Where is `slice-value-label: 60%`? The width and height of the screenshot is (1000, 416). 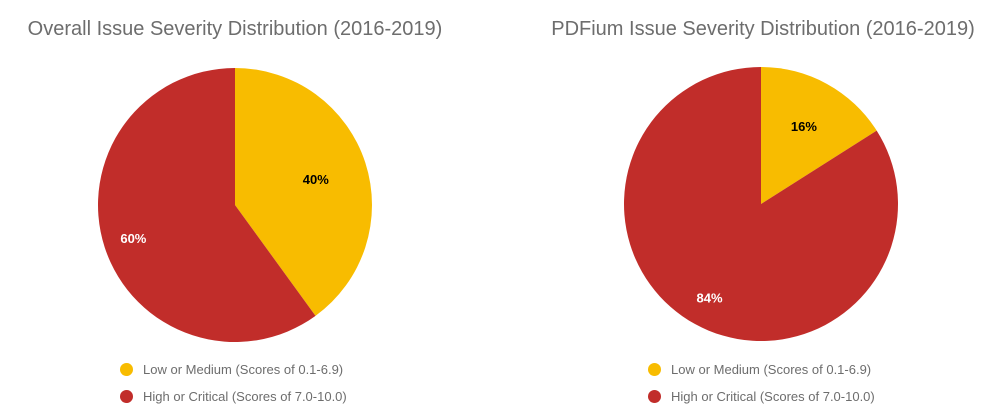 slice-value-label: 60% is located at coordinates (133, 238).